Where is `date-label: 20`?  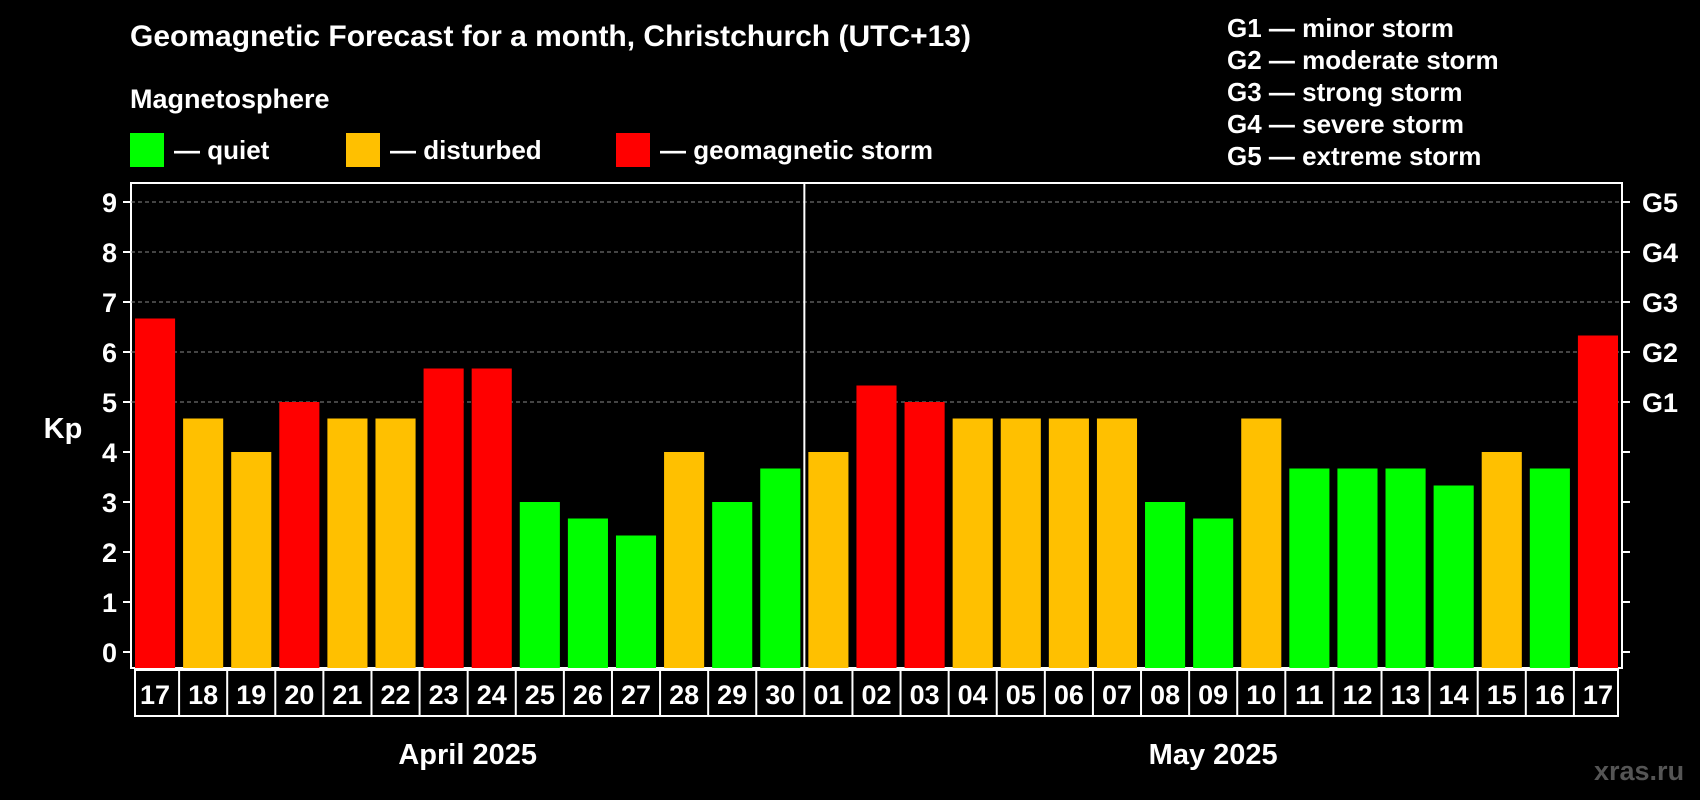
date-label: 20 is located at coordinates (299, 695).